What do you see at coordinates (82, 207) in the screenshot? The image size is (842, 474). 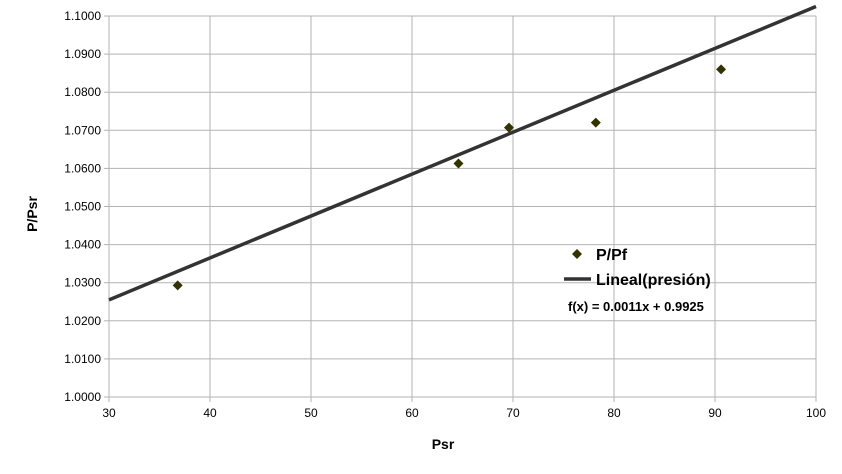 I see `y-tick-label-5: 1.0500` at bounding box center [82, 207].